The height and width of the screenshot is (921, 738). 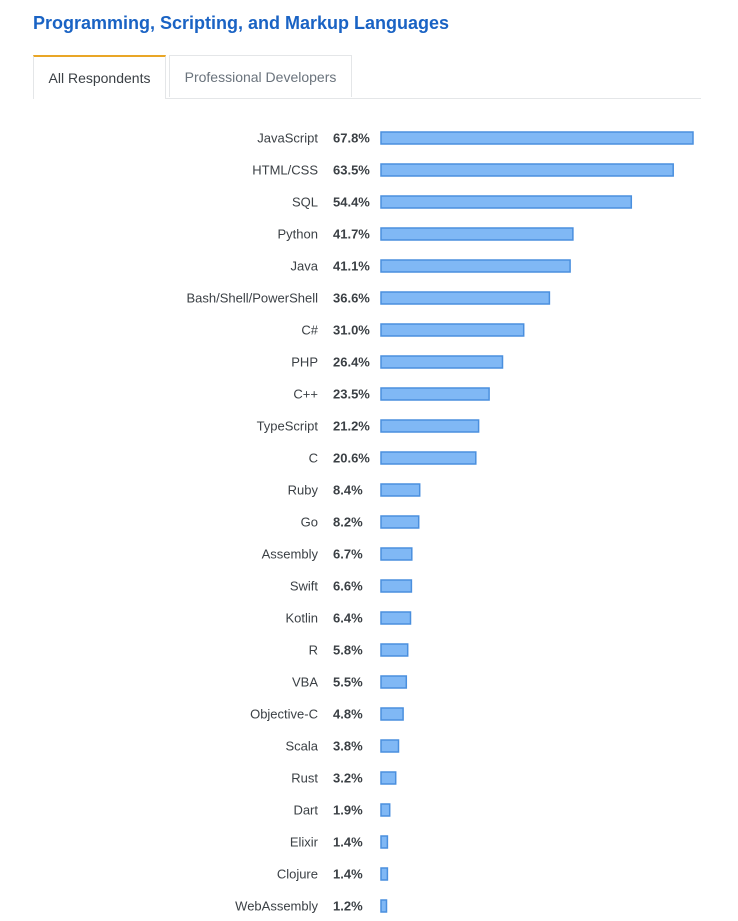 I want to click on category-label: HTML/CSS, so click(x=285, y=170).